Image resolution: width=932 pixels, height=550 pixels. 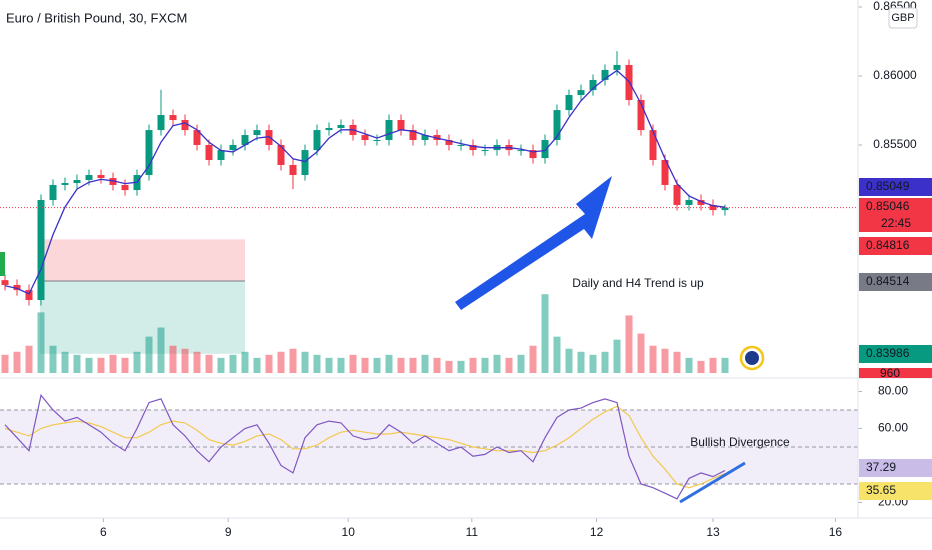 What do you see at coordinates (895, 354) in the screenshot?
I see `target-badge` at bounding box center [895, 354].